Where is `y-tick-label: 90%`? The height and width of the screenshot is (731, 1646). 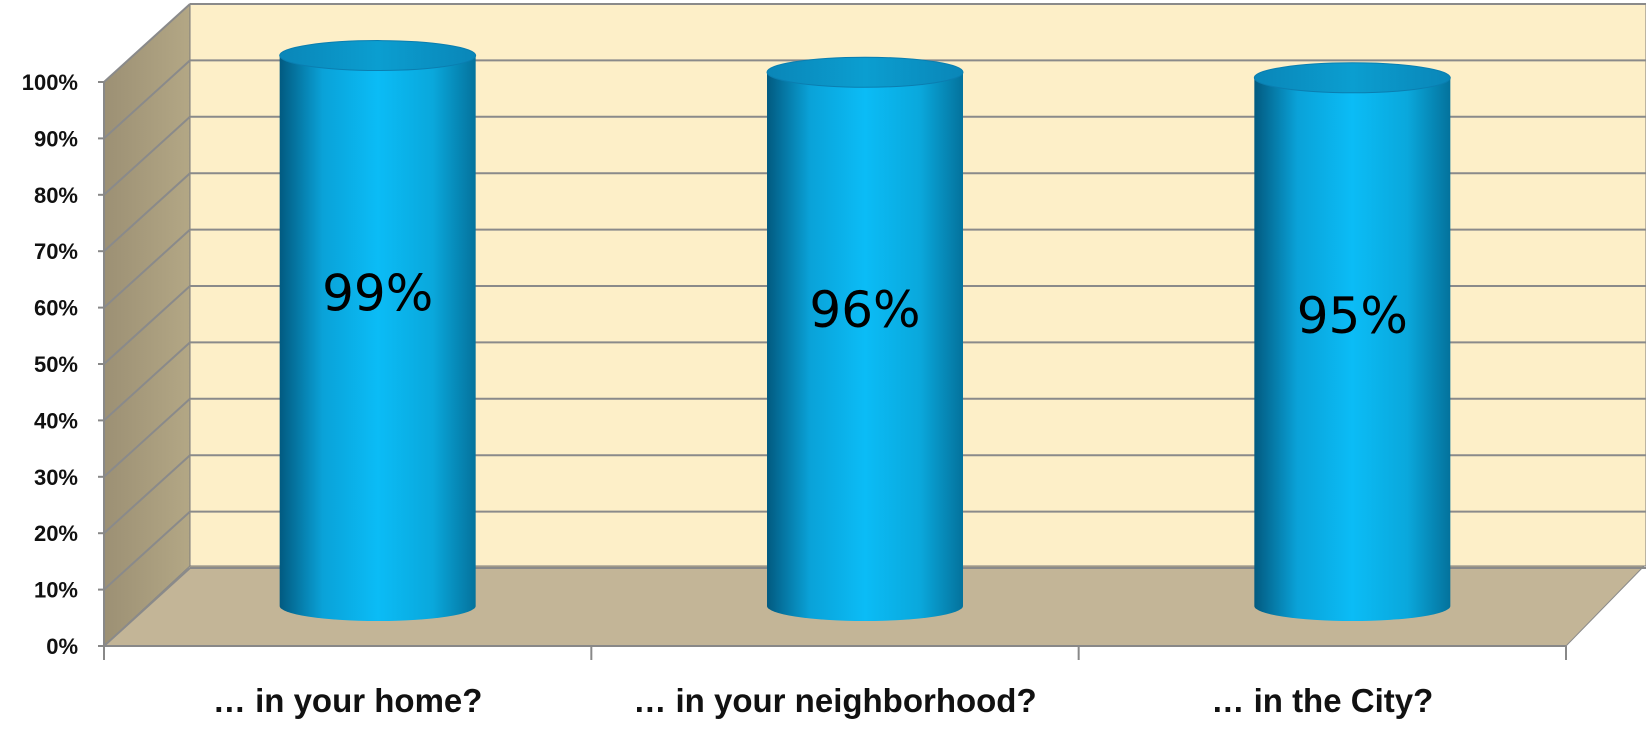 y-tick-label: 90% is located at coordinates (56, 138).